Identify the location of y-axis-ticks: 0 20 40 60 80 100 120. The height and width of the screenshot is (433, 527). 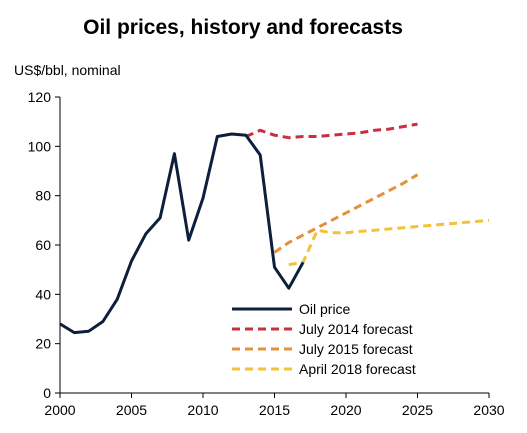
(44, 245).